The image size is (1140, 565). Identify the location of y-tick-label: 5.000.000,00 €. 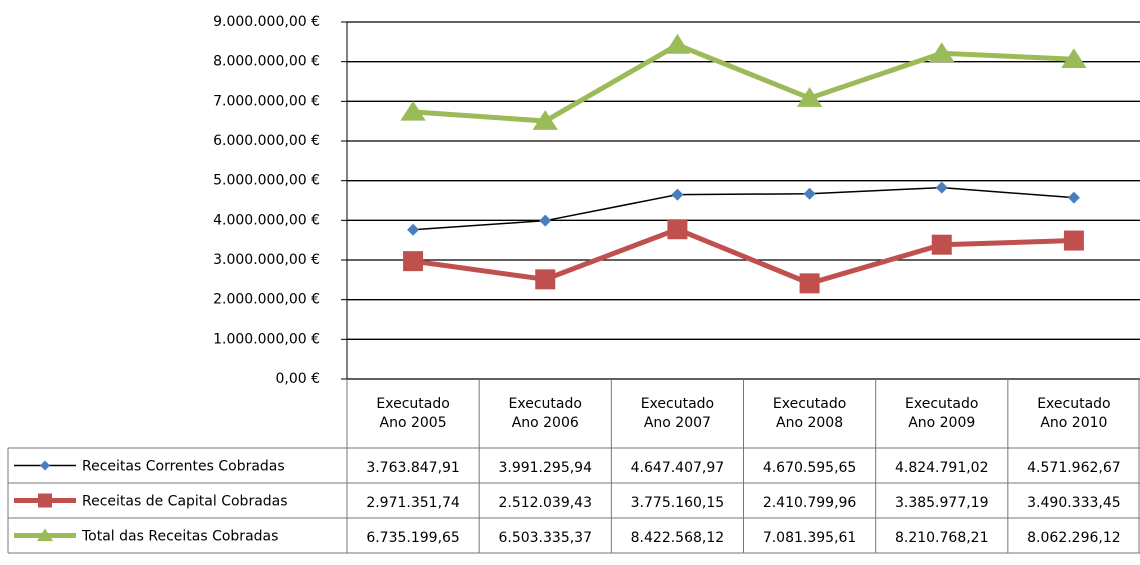
(266, 181).